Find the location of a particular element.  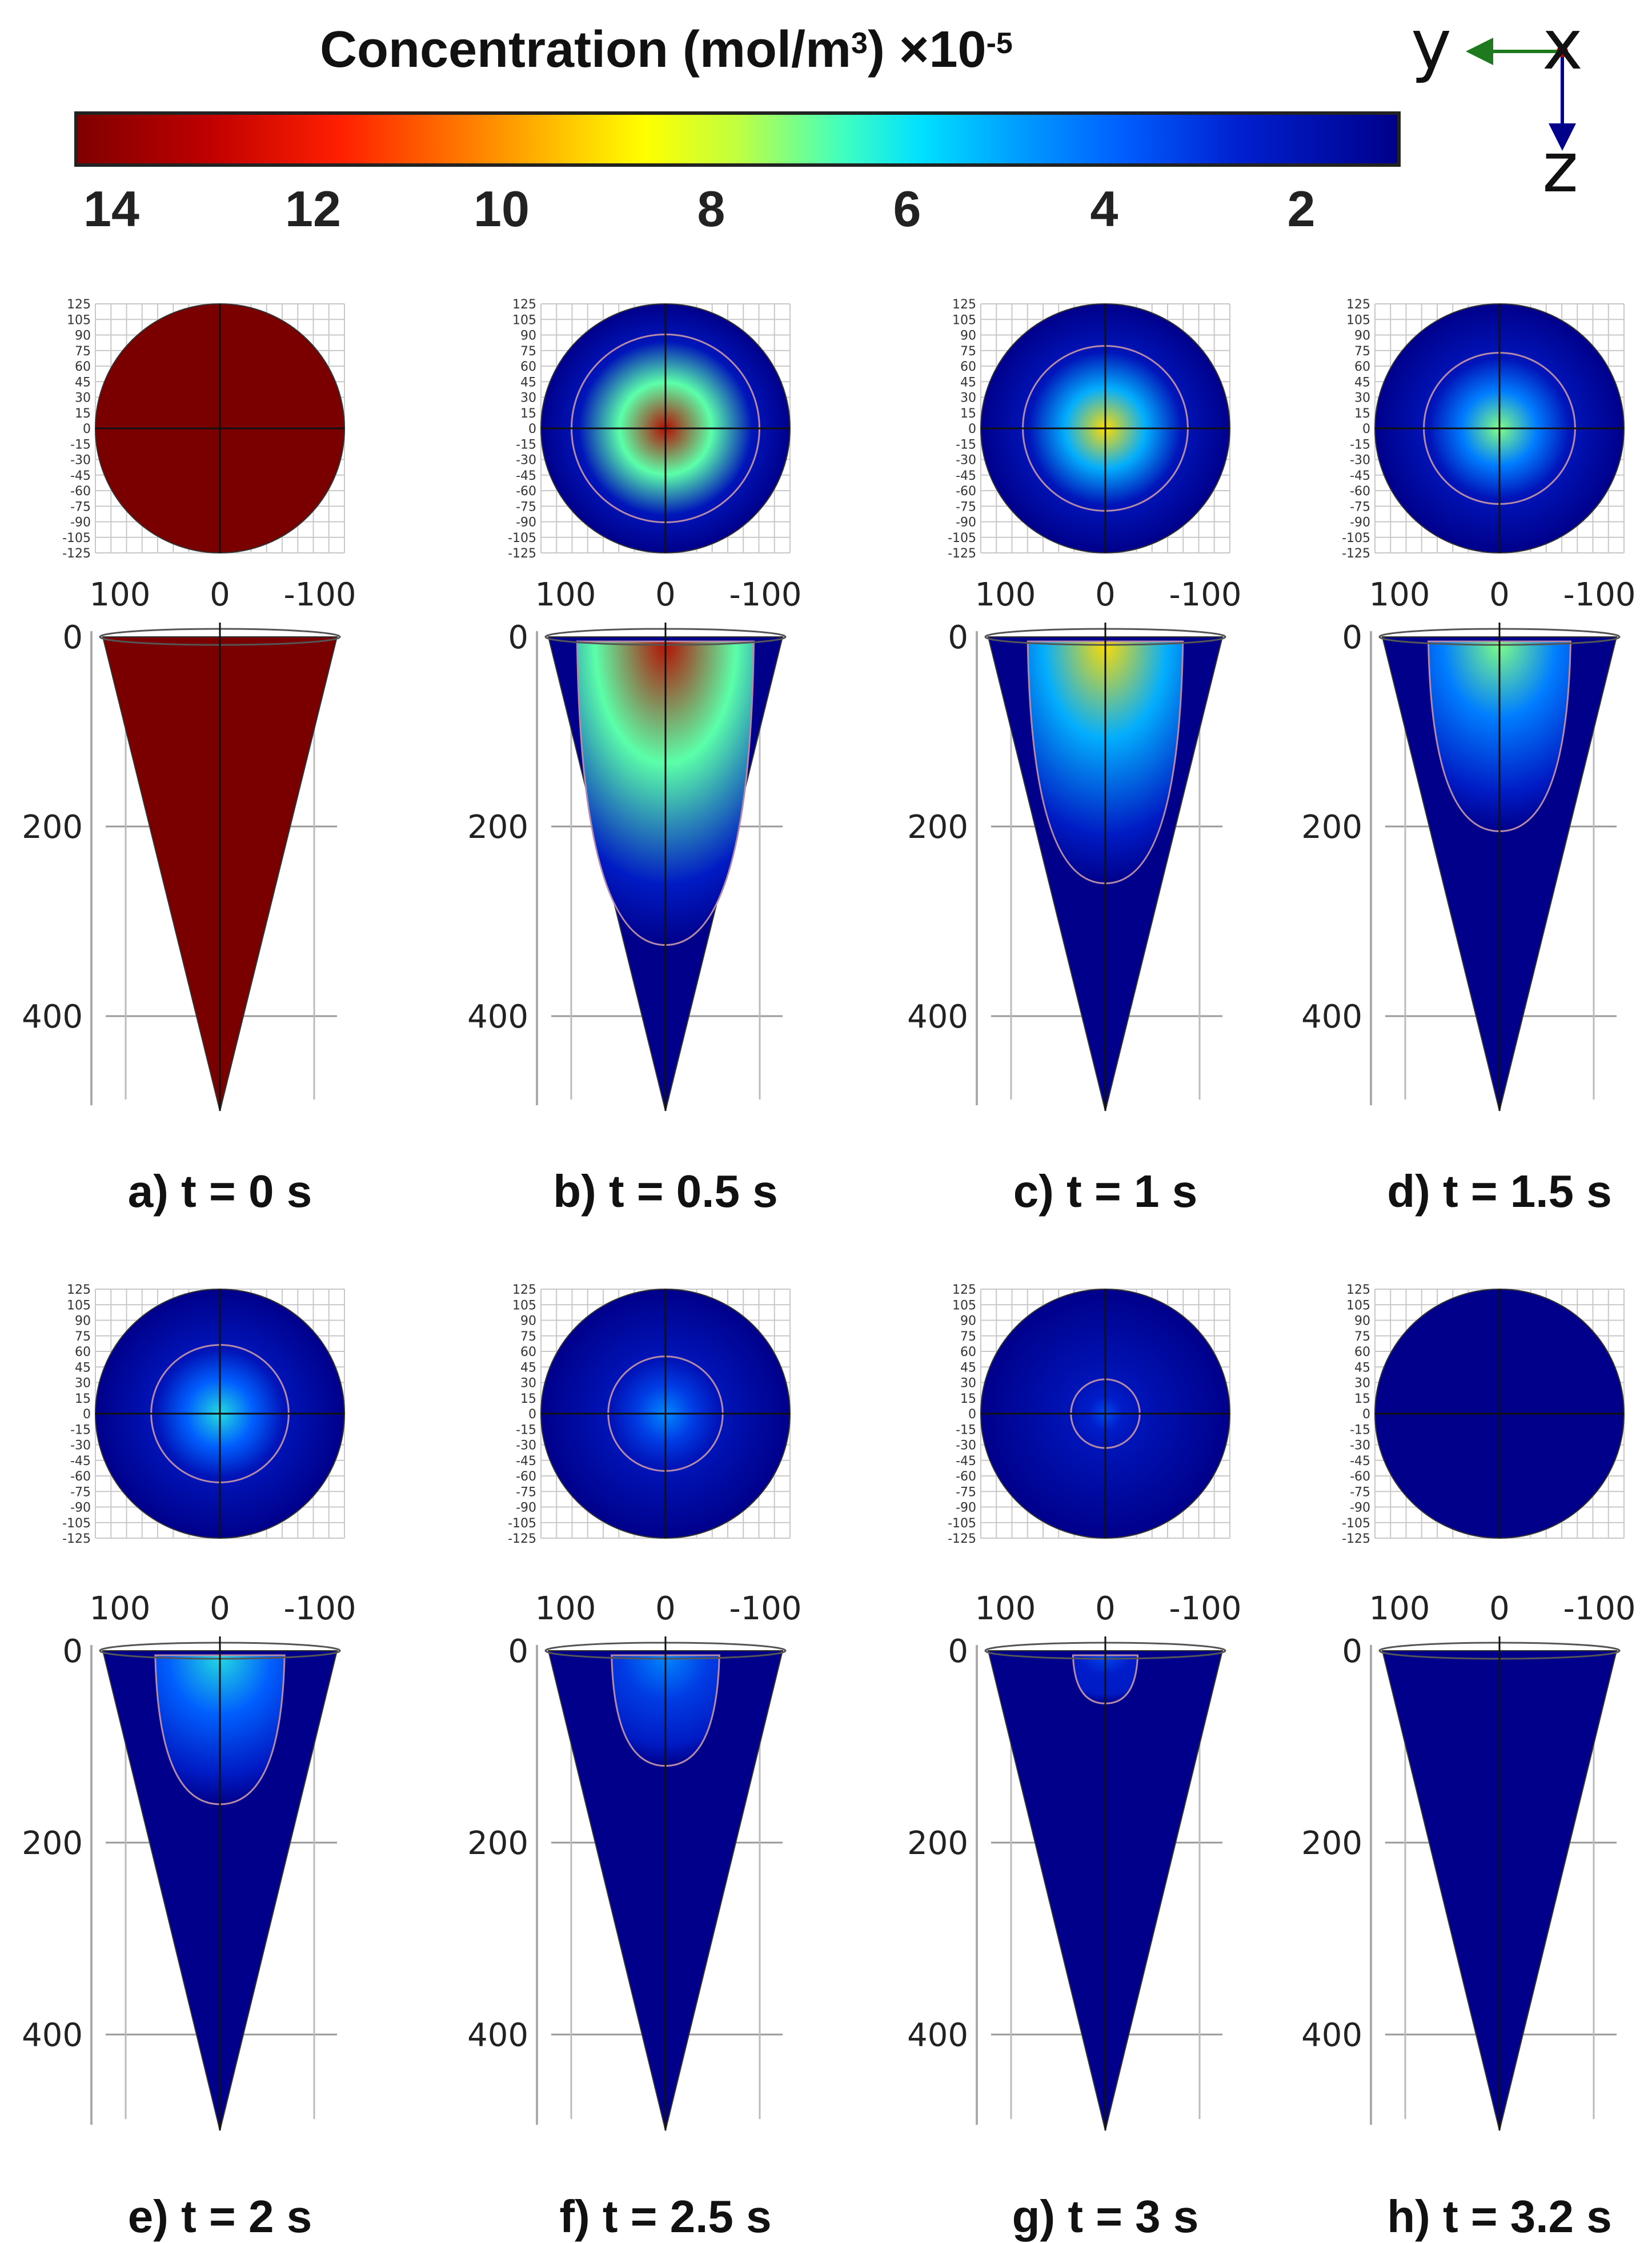

colorbar-tick: 6 is located at coordinates (907, 208).